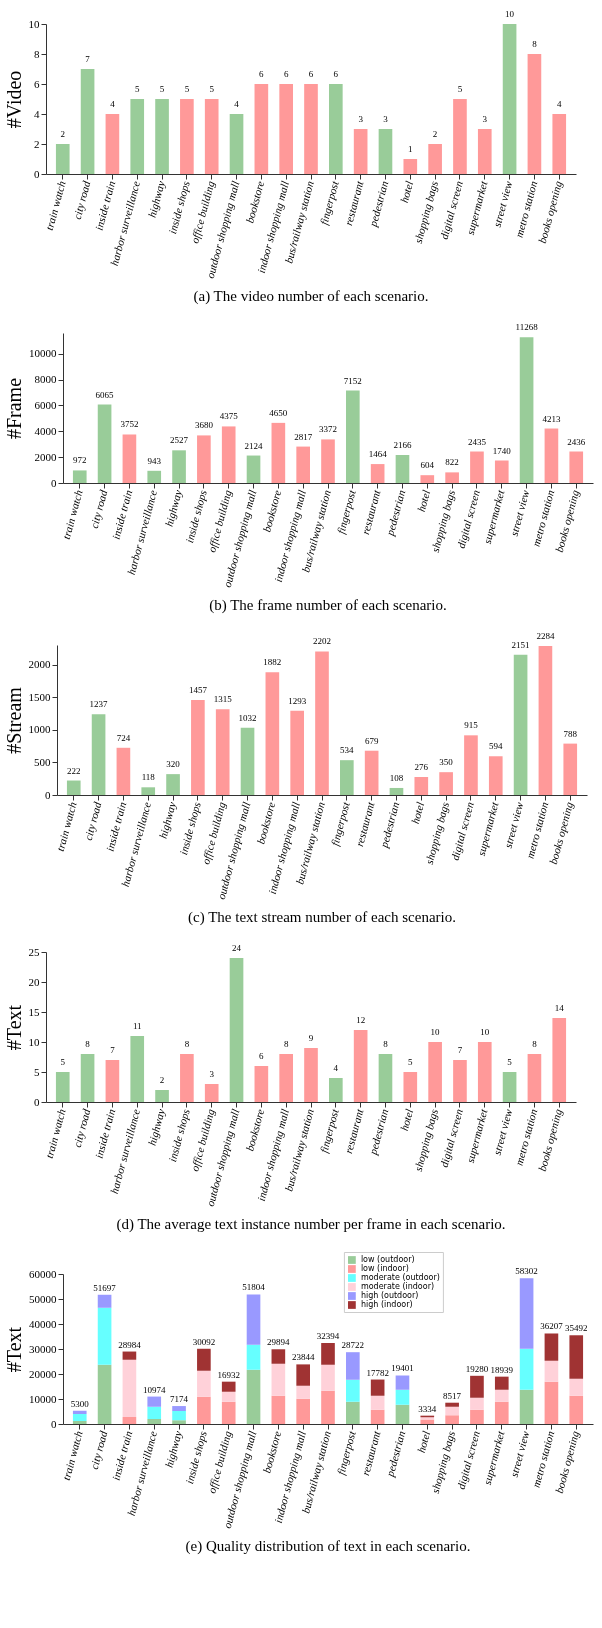 This screenshot has height=1628, width=602. What do you see at coordinates (137, 1026) in the screenshot?
I see `data-label: 11` at bounding box center [137, 1026].